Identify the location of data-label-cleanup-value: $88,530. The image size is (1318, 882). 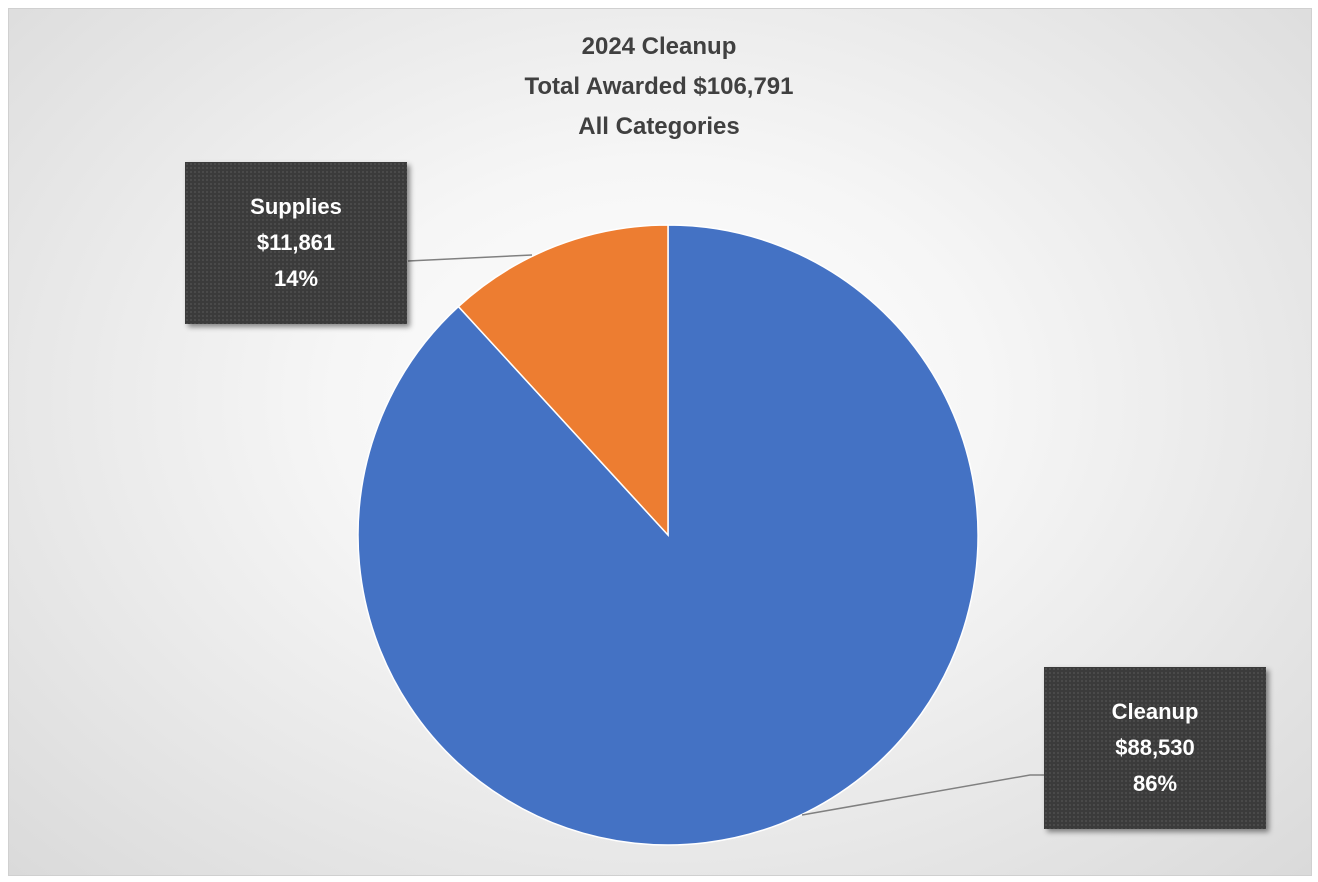
(1155, 747).